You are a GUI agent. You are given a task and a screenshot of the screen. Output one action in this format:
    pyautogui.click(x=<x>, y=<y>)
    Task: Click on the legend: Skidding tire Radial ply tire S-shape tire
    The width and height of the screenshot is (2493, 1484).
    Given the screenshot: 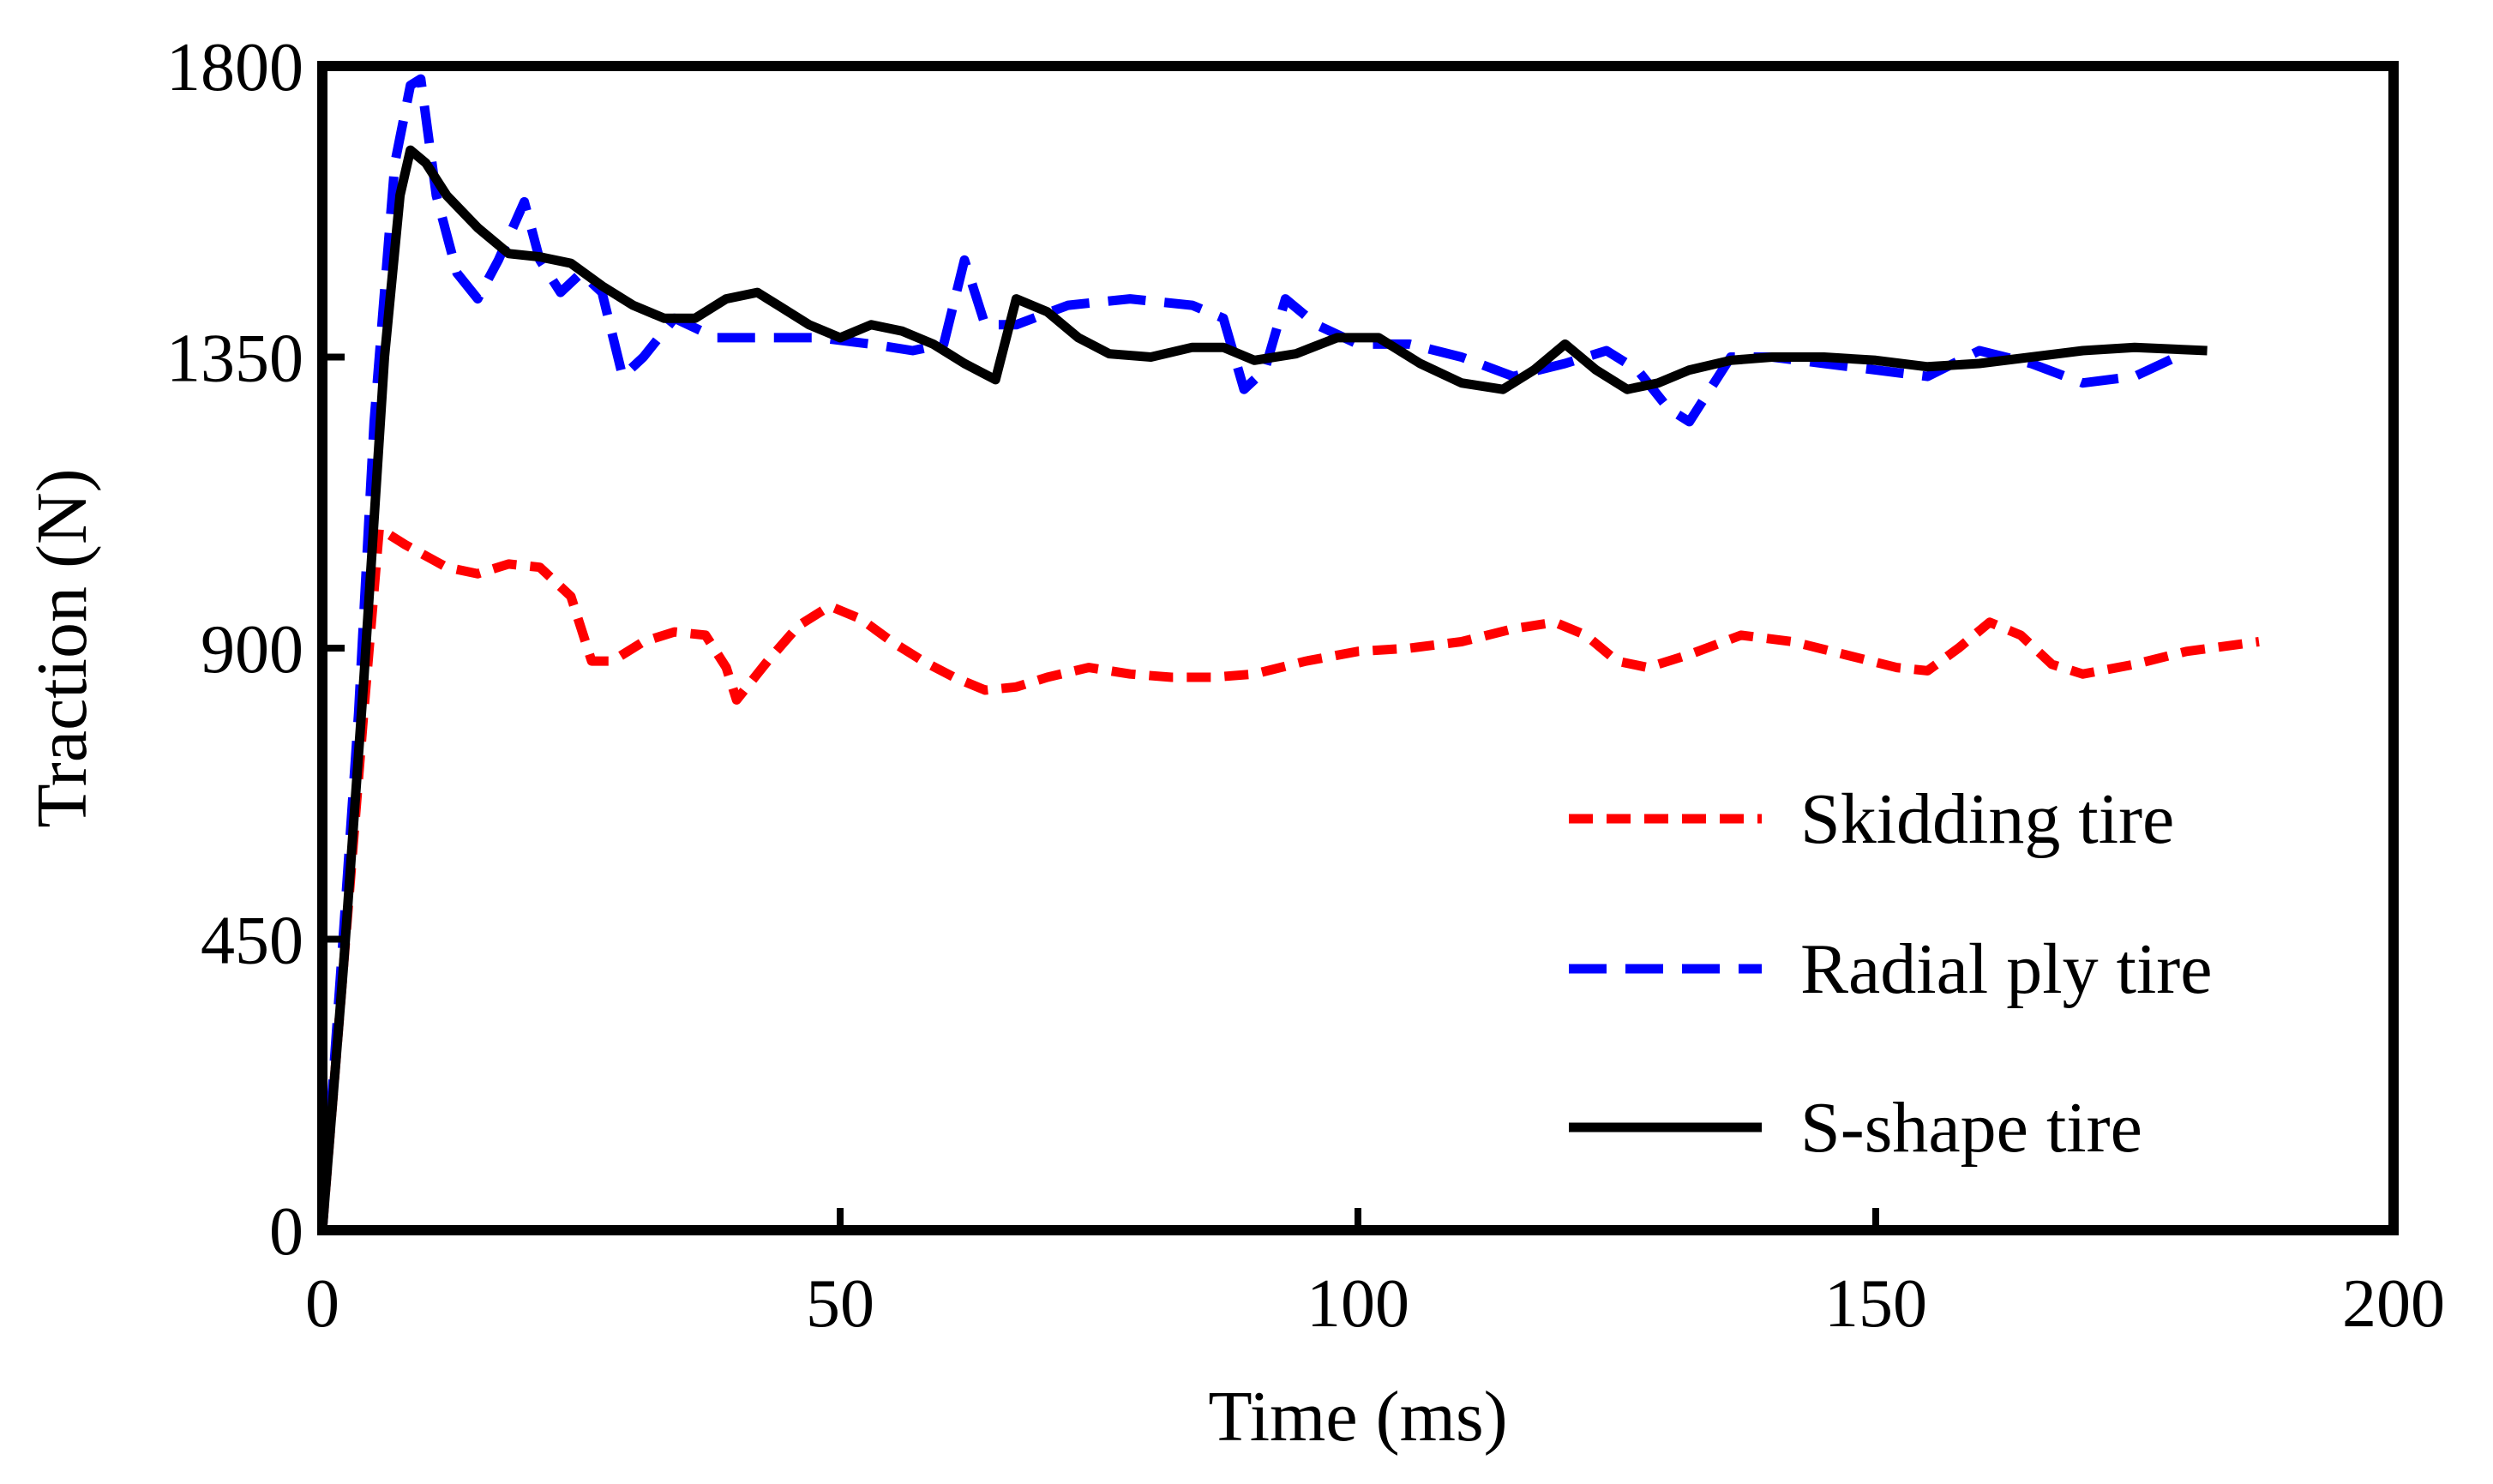 What is the action you would take?
    pyautogui.click(x=1891, y=973)
    